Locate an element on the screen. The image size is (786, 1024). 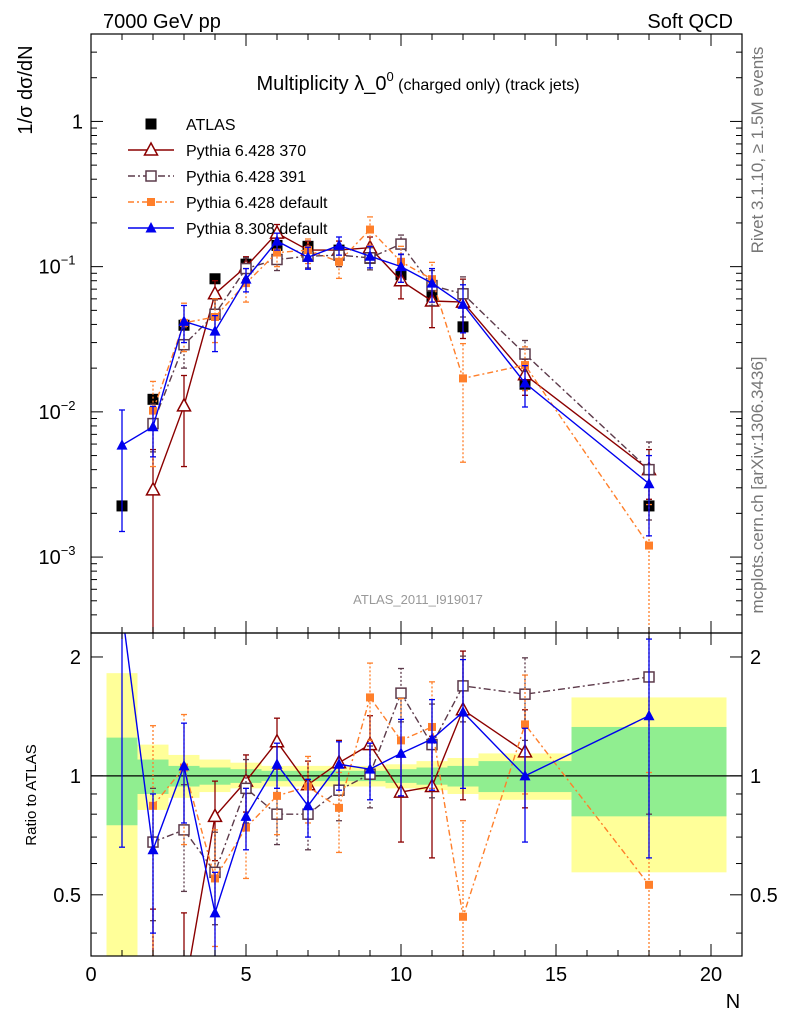
legend-entry-p8def: Pythia 8.308 default is located at coordinates (228, 229).